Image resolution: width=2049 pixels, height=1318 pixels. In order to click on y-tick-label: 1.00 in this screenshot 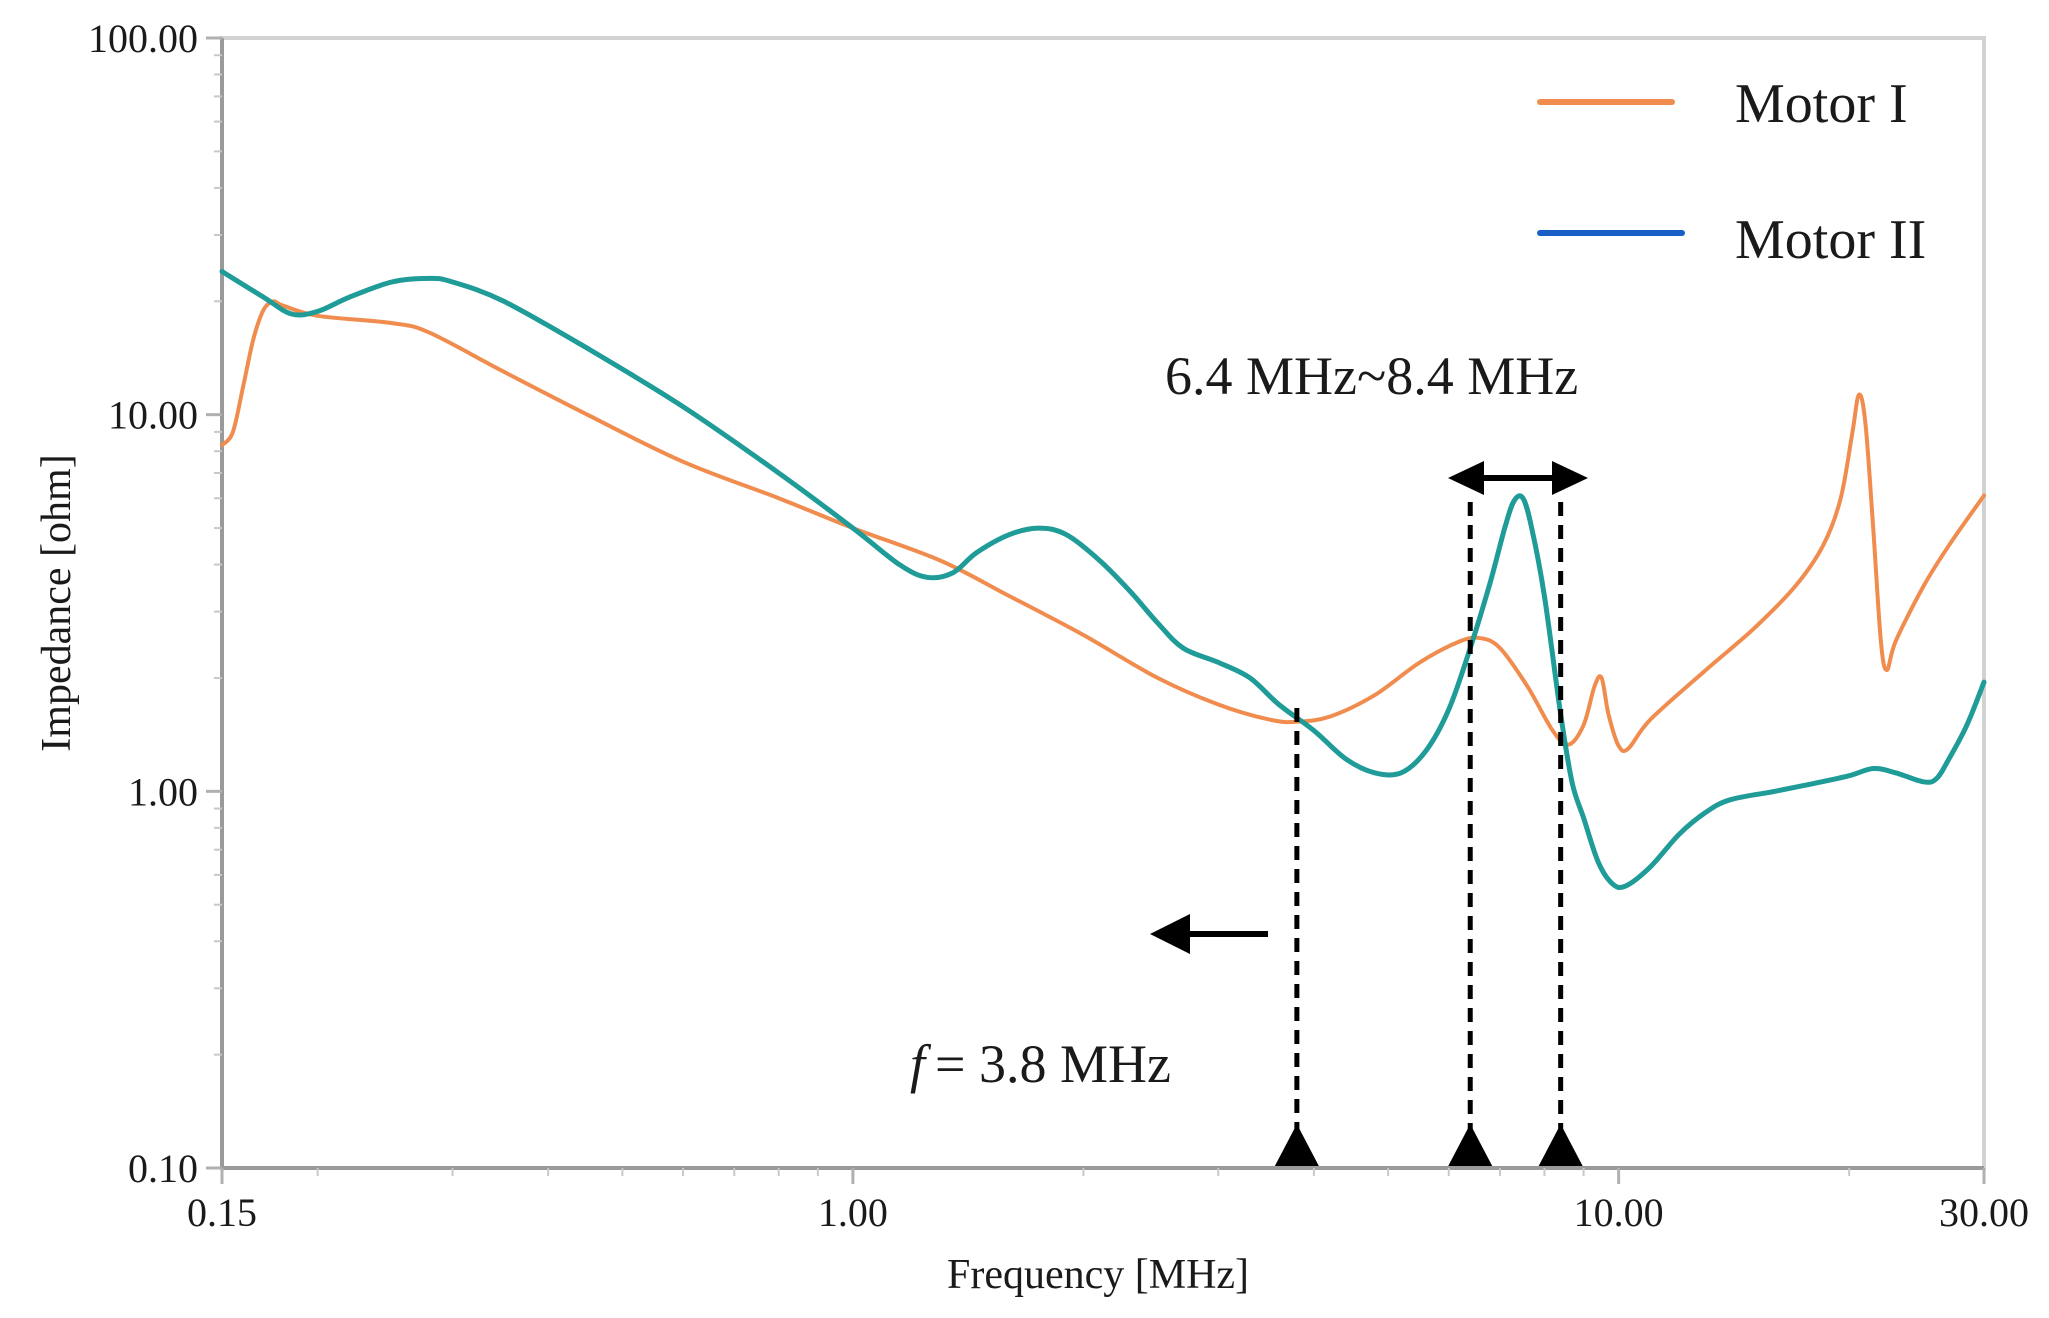, I will do `click(163, 791)`.